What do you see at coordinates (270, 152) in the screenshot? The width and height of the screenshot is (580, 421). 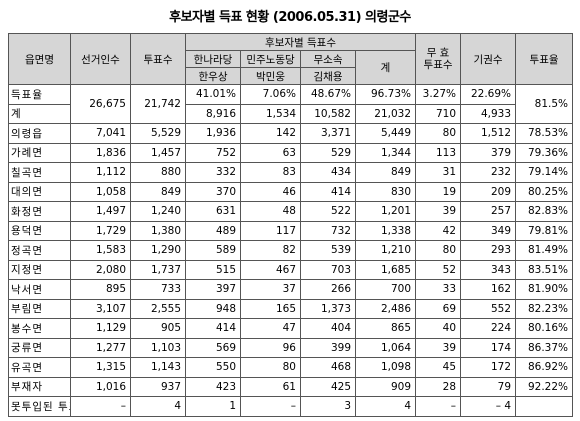 I see `cell: 63` at bounding box center [270, 152].